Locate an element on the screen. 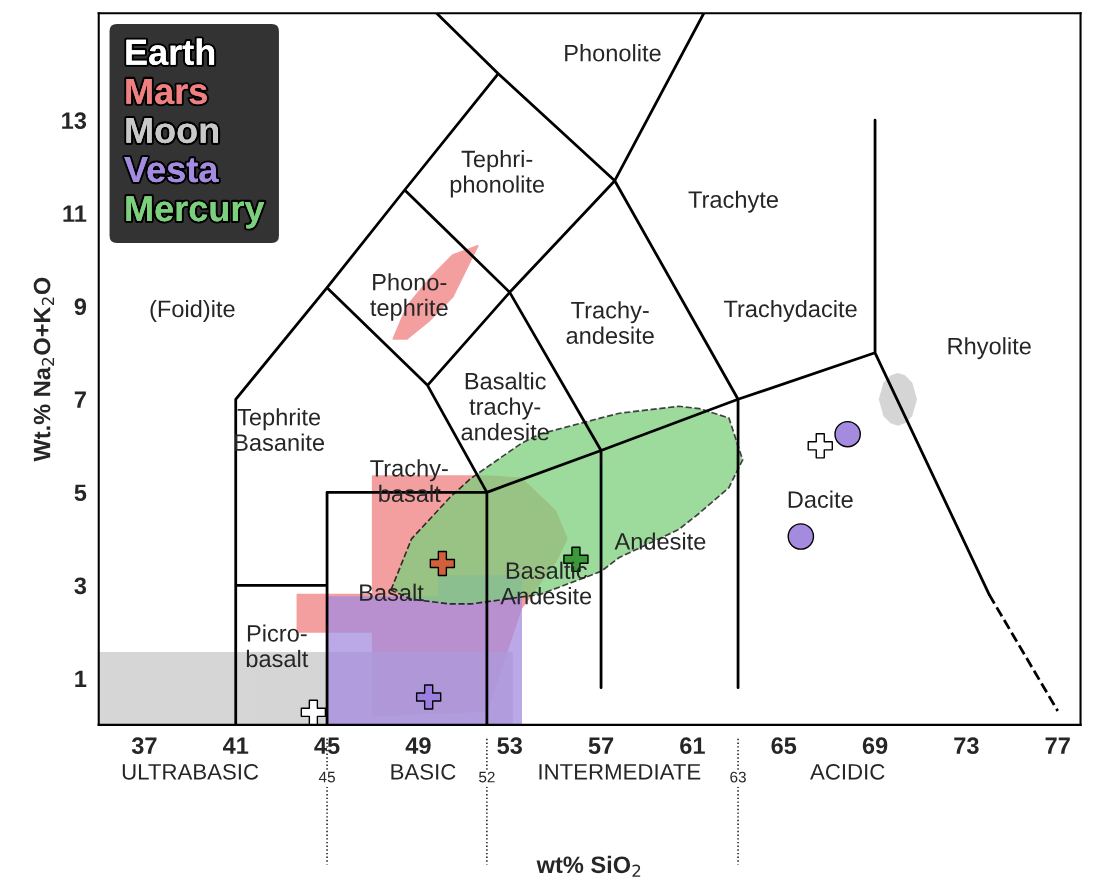 The height and width of the screenshot is (884, 1097). text: 52 is located at coordinates (487, 777).